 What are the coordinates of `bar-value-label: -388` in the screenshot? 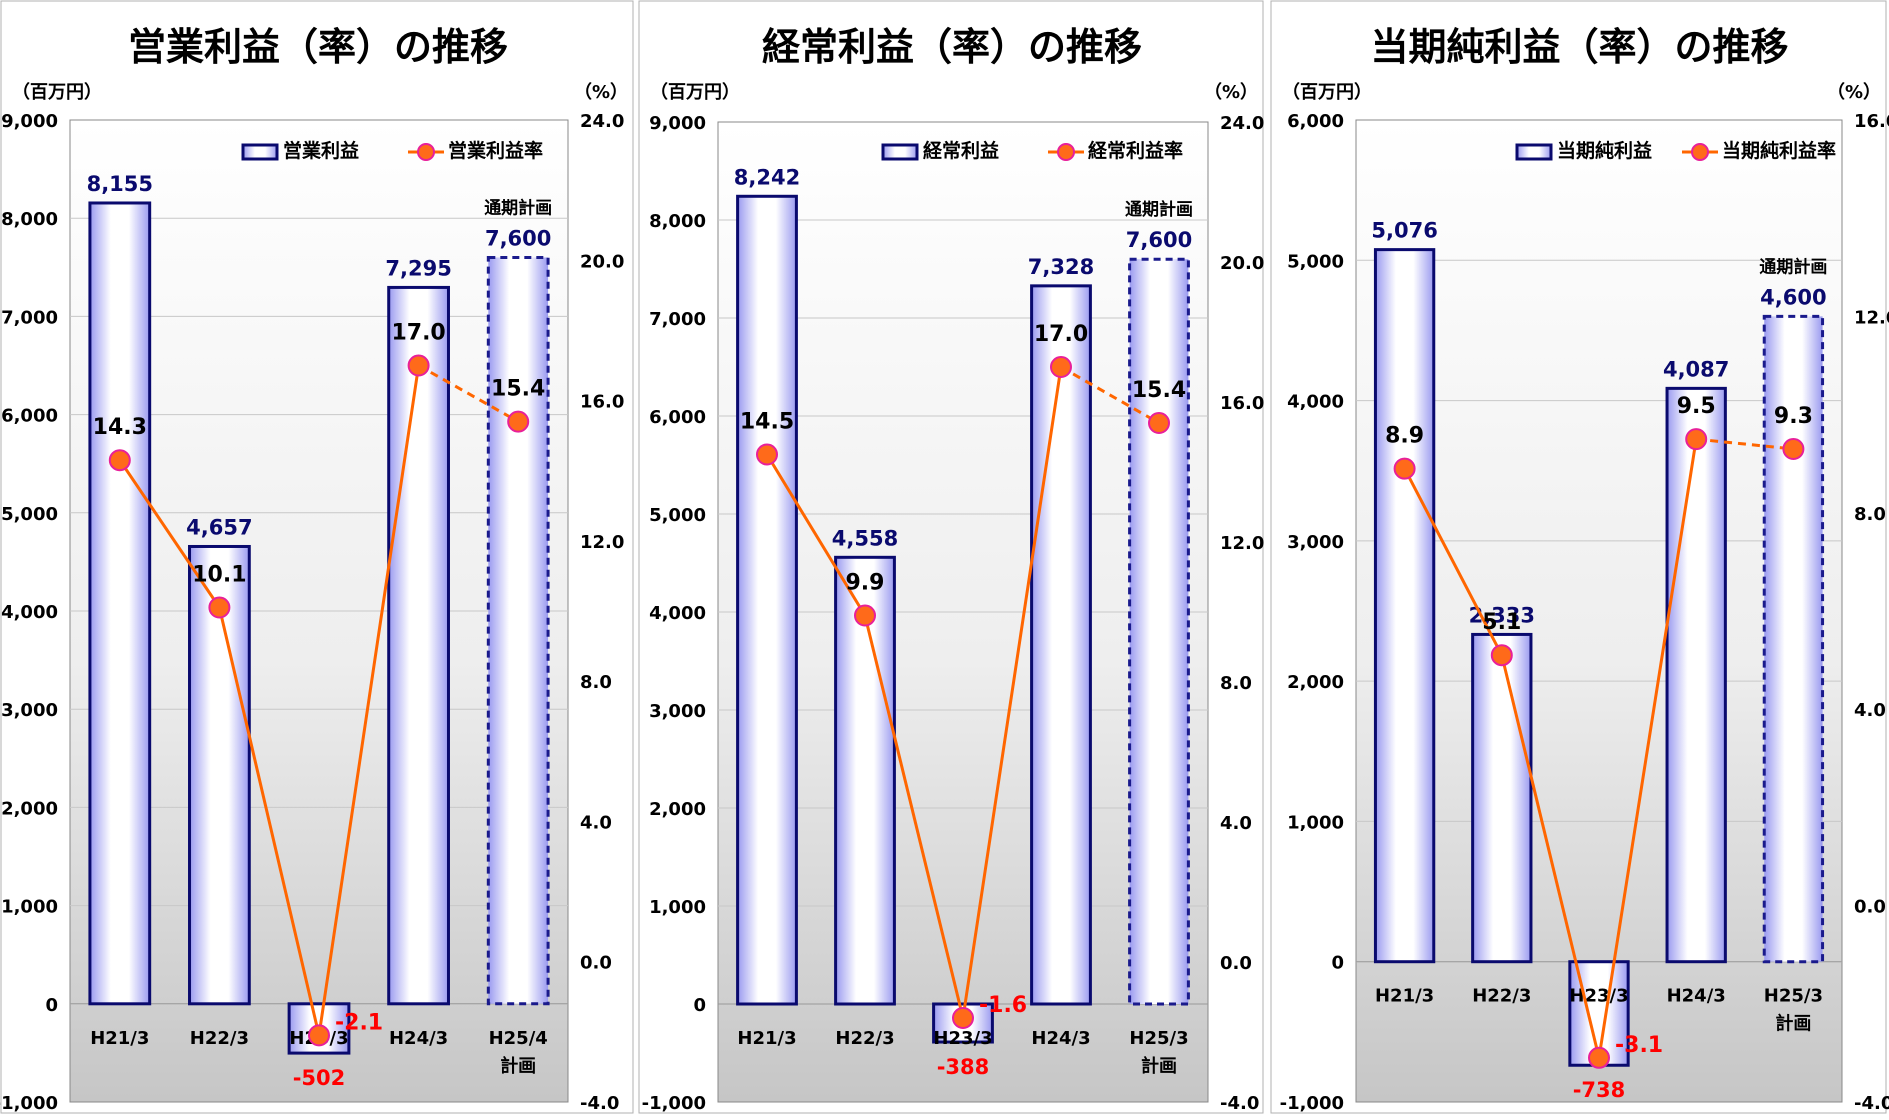 It's located at (963, 1067).